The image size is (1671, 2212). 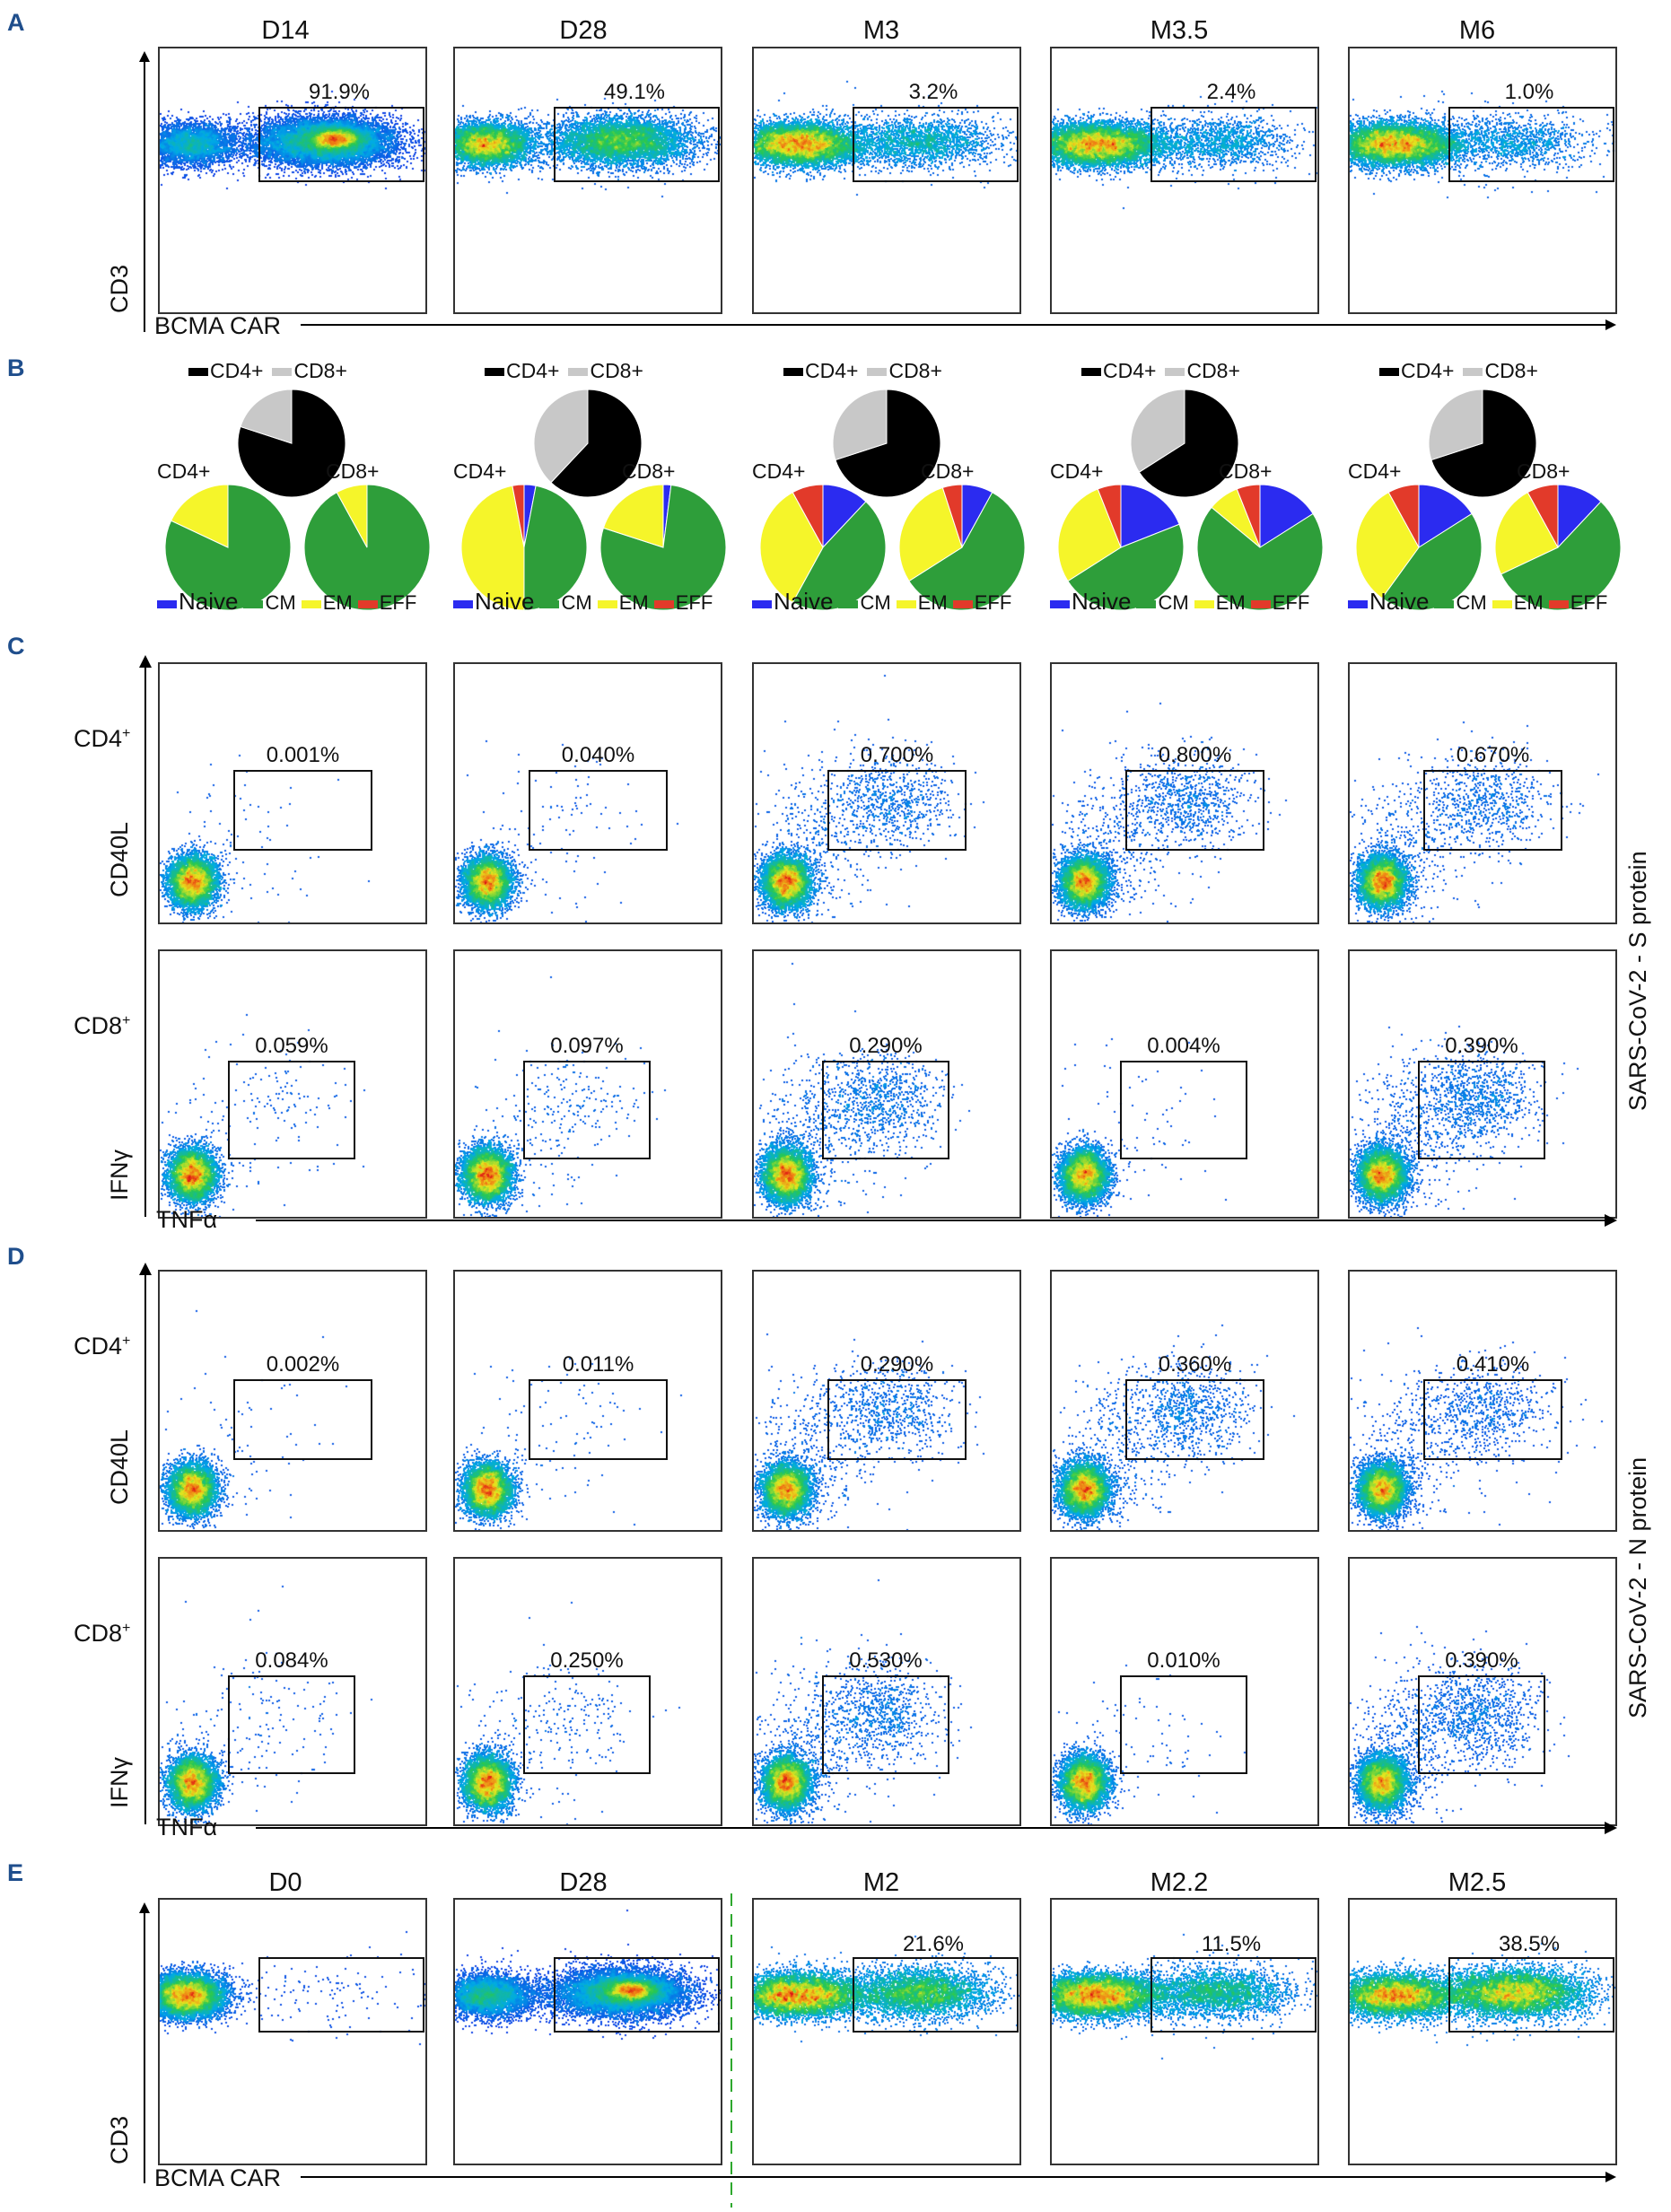 What do you see at coordinates (1195, 755) in the screenshot?
I see `gate-percentage: 0.800%` at bounding box center [1195, 755].